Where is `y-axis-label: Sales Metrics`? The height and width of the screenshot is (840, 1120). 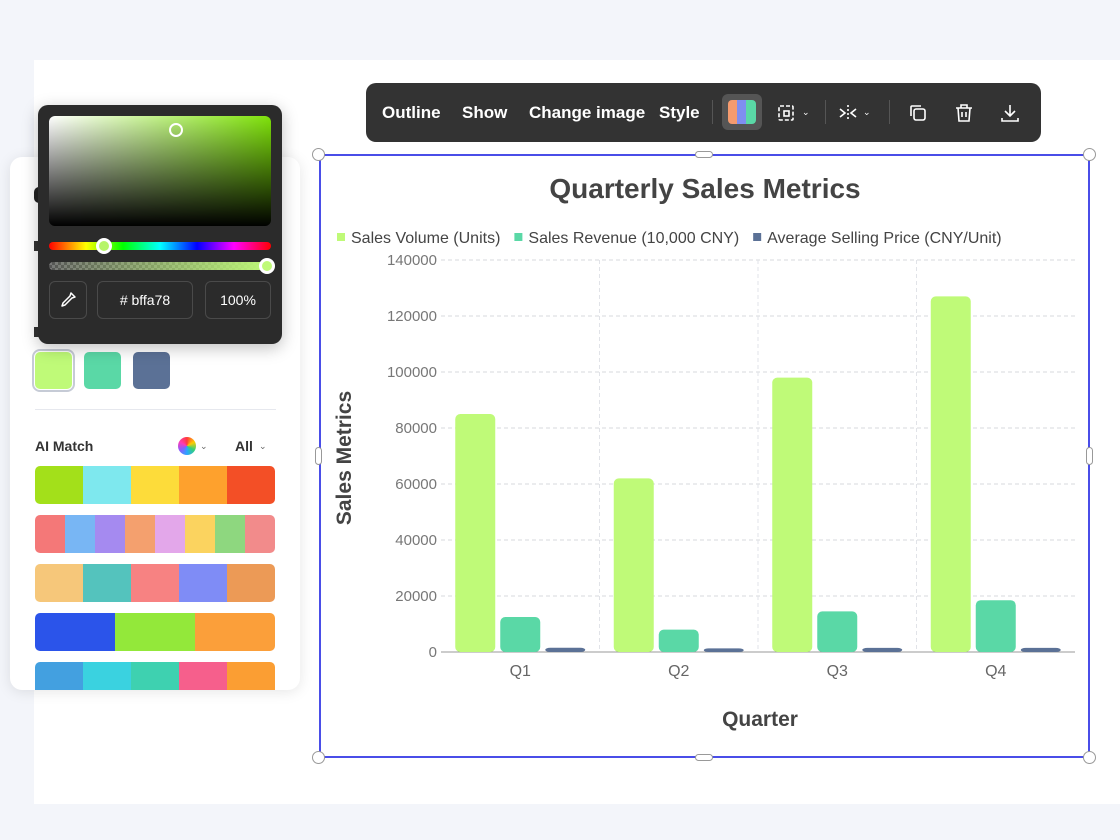 y-axis-label: Sales Metrics is located at coordinates (344, 458).